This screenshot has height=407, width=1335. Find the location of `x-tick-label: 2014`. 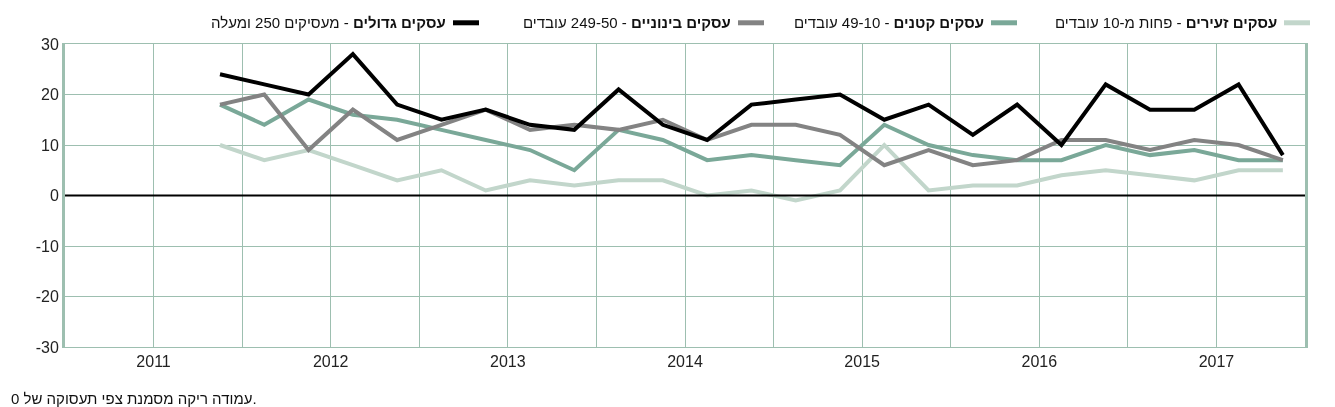

x-tick-label: 2014 is located at coordinates (685, 362).